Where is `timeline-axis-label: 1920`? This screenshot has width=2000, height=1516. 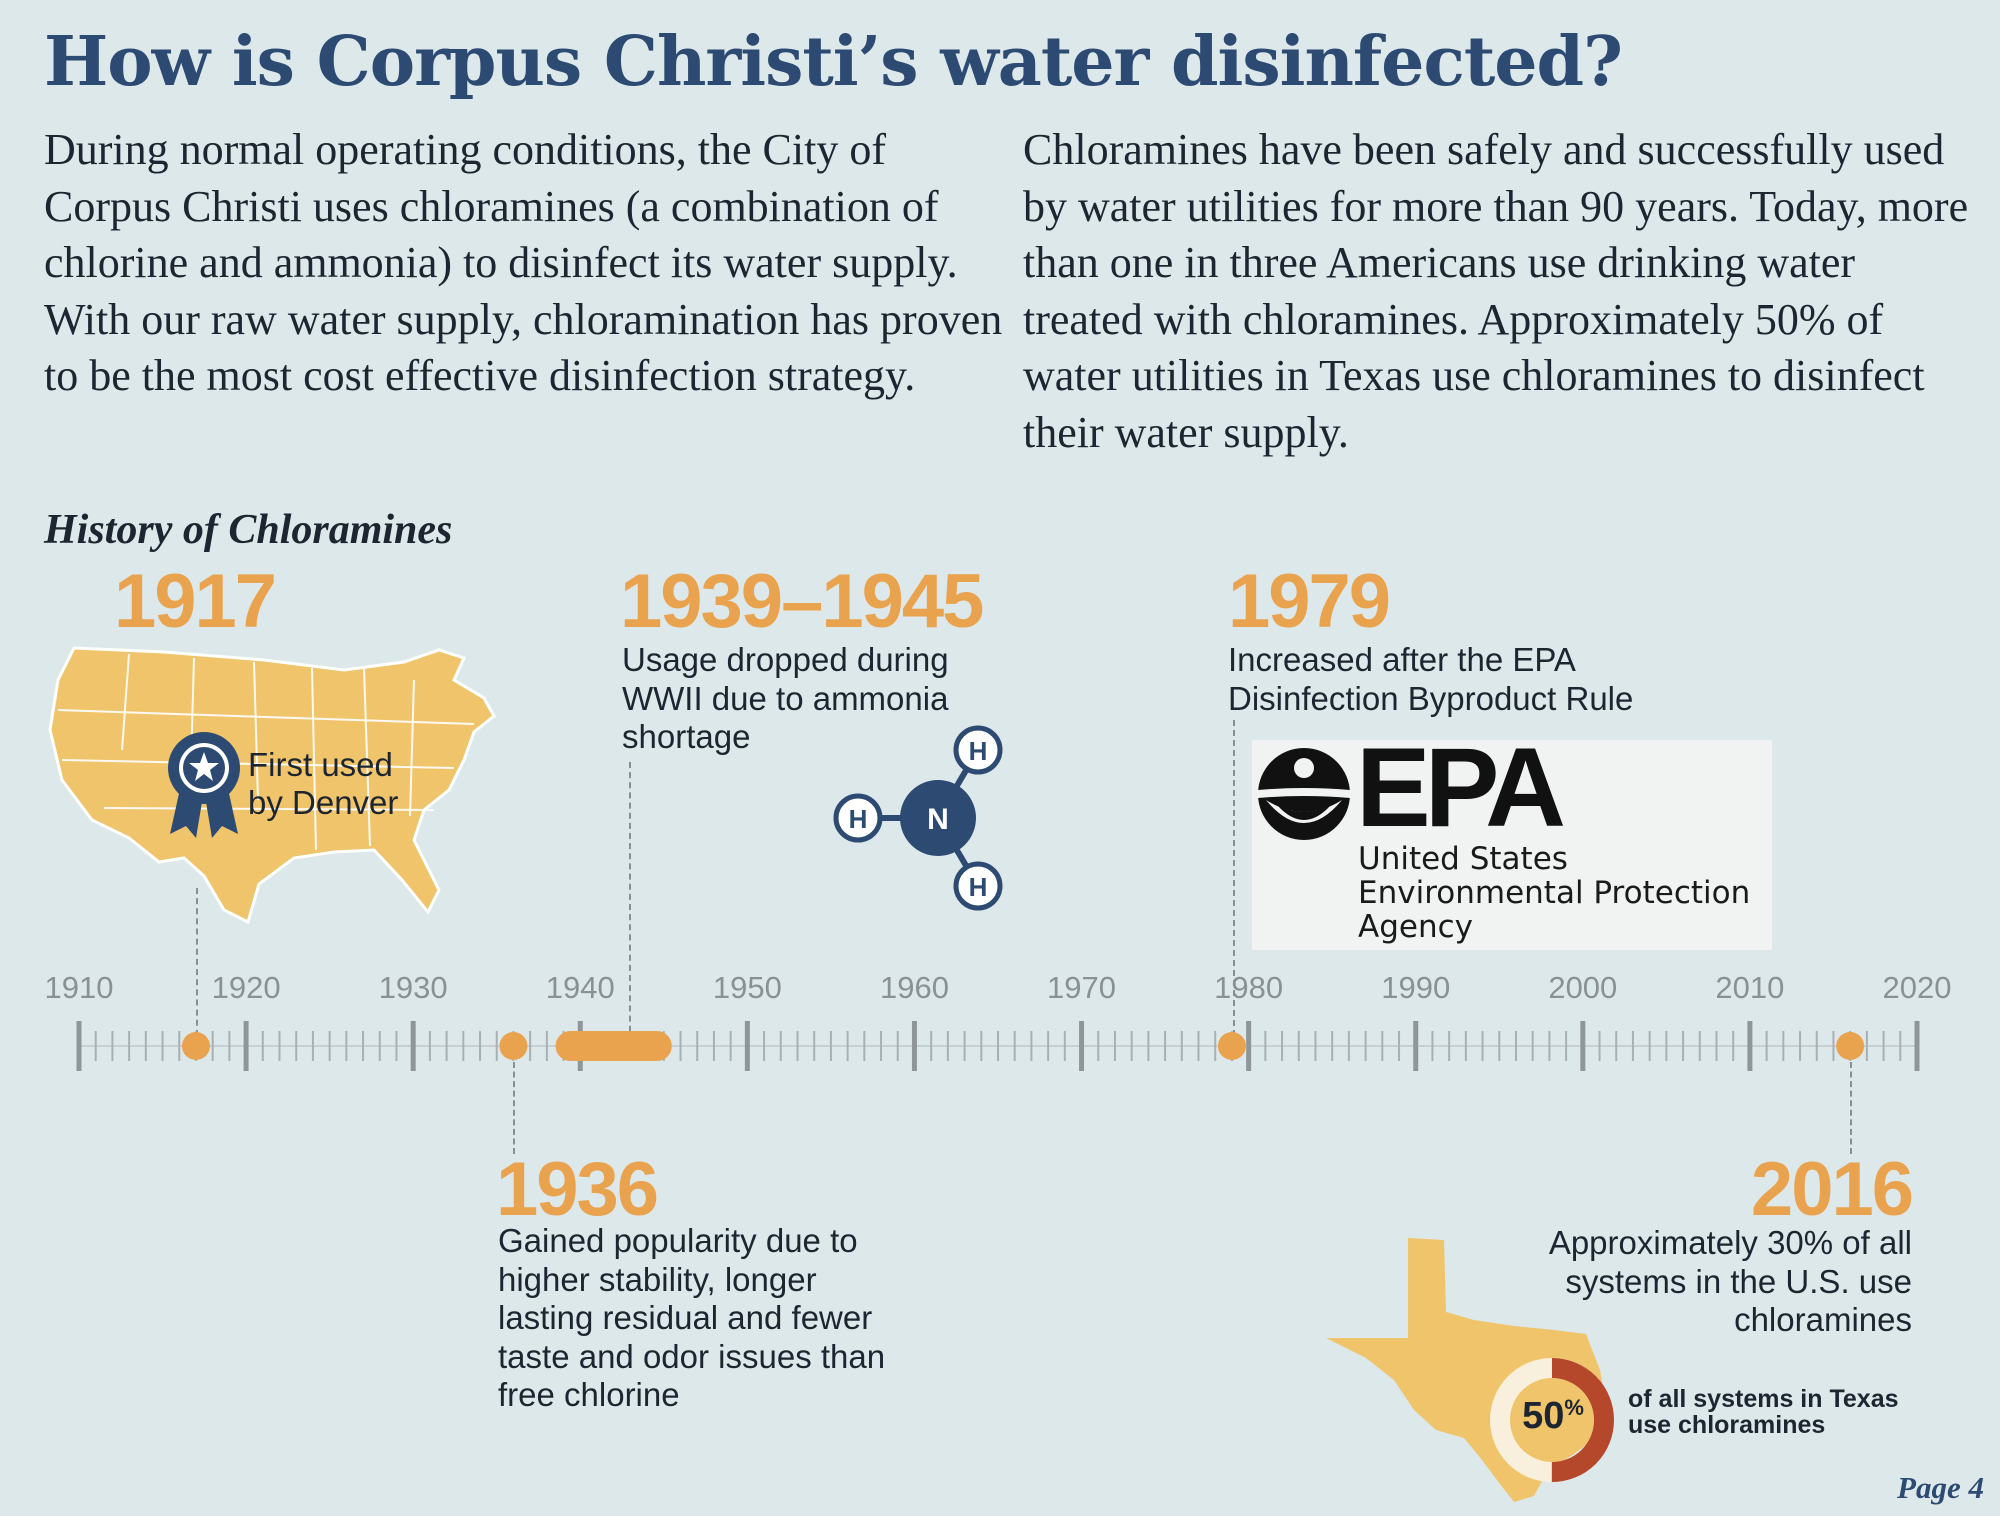 timeline-axis-label: 1920 is located at coordinates (246, 987).